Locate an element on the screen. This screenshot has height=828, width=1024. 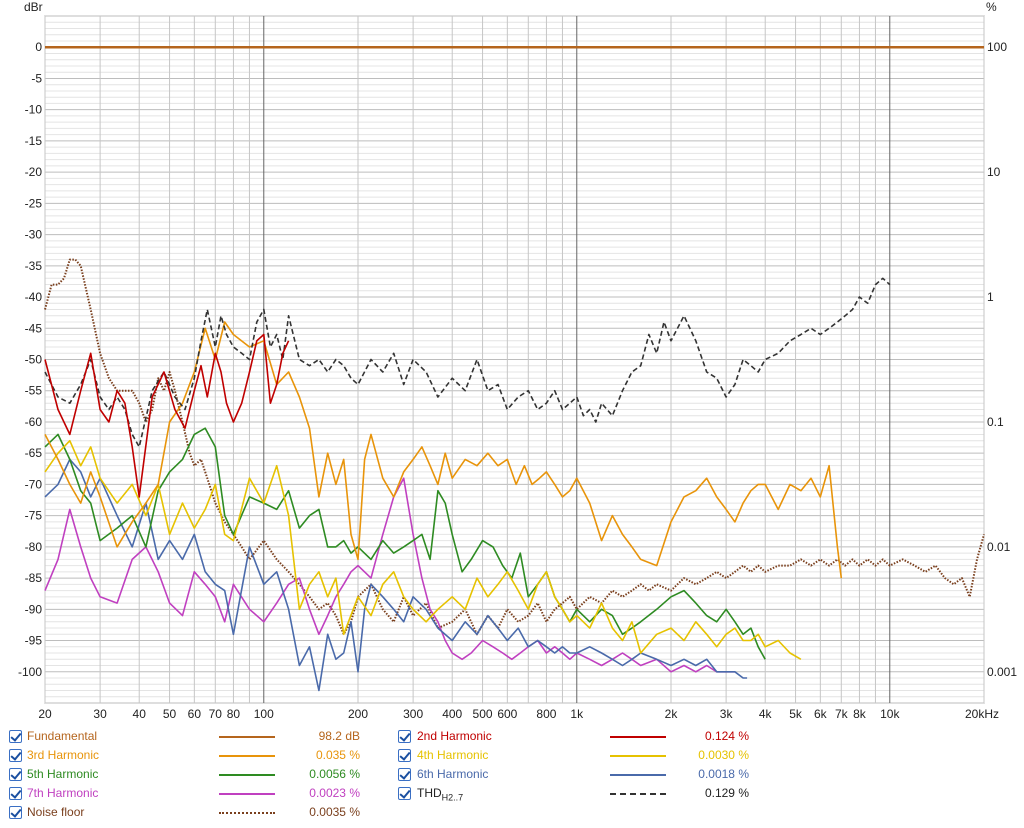
legend-row-fundamental: Fundamental 98.2 dB is located at coordinates (512, 736).